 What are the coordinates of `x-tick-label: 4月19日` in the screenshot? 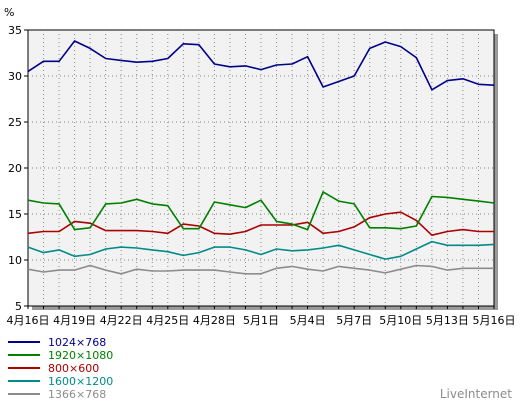 It's located at (74, 320).